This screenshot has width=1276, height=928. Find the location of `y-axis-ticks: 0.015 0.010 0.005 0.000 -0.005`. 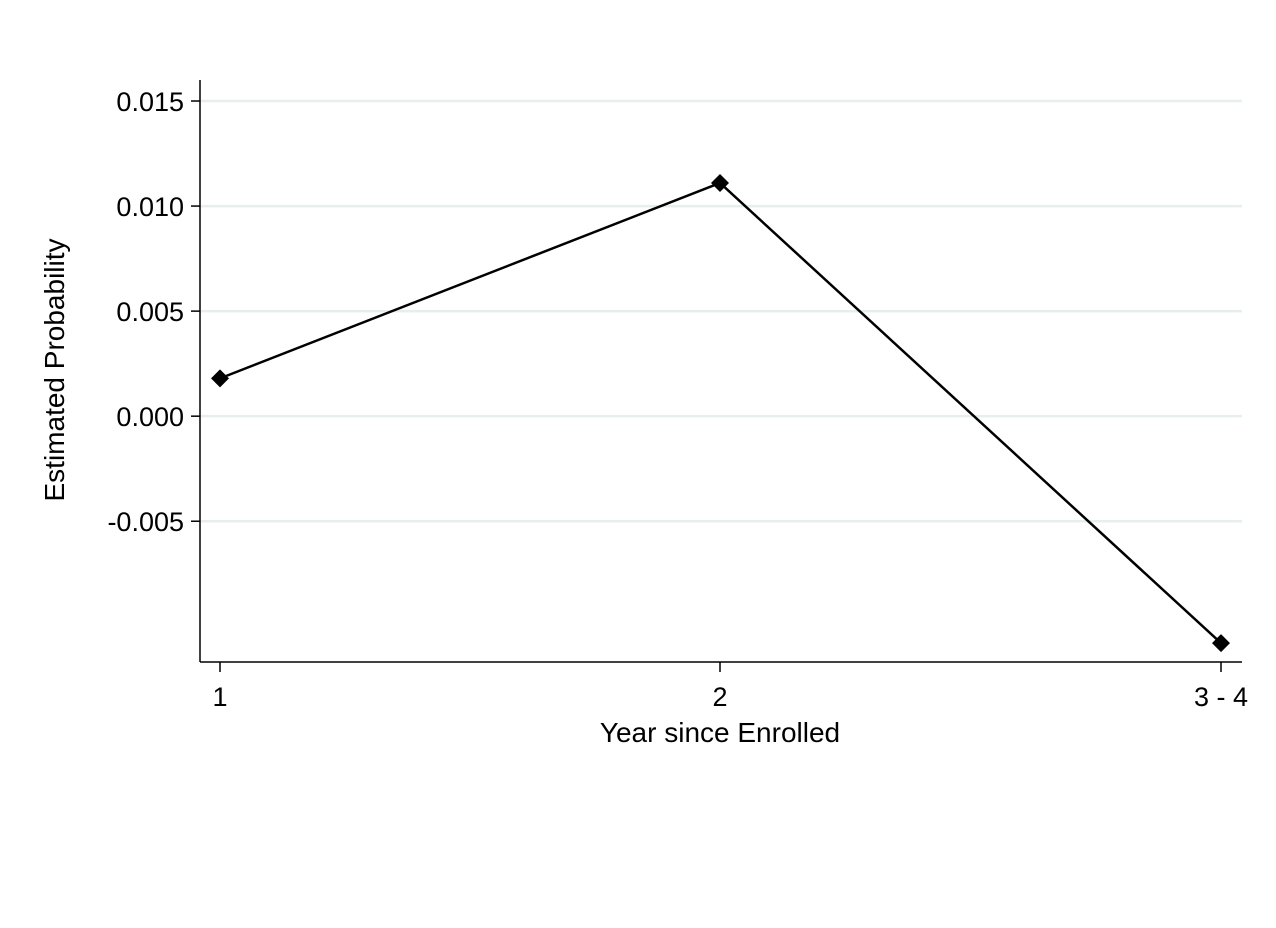

y-axis-ticks: 0.015 0.010 0.005 0.000 -0.005 is located at coordinates (153, 312).